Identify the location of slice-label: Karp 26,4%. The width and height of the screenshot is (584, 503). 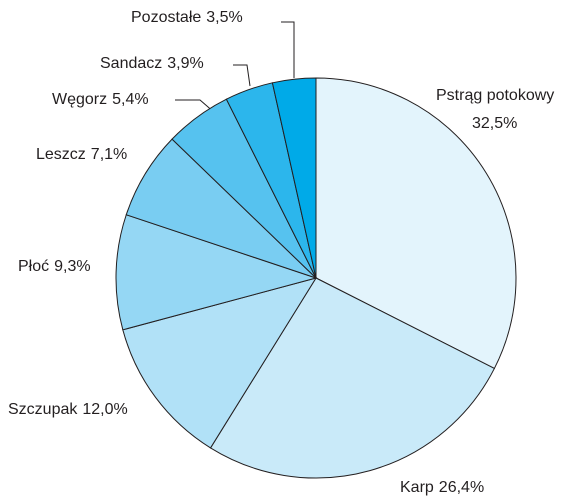
(442, 487).